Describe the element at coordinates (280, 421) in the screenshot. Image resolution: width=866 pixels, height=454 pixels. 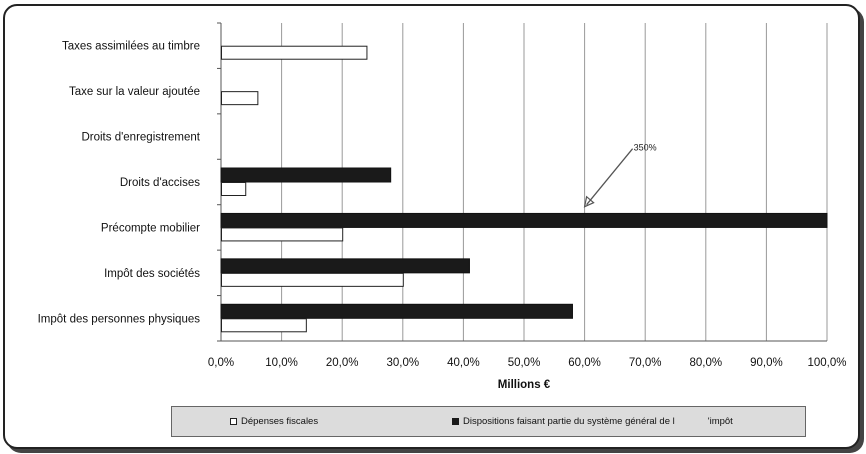
I see `legend-label-tax-expenditures: Dépenses fiscales` at that location.